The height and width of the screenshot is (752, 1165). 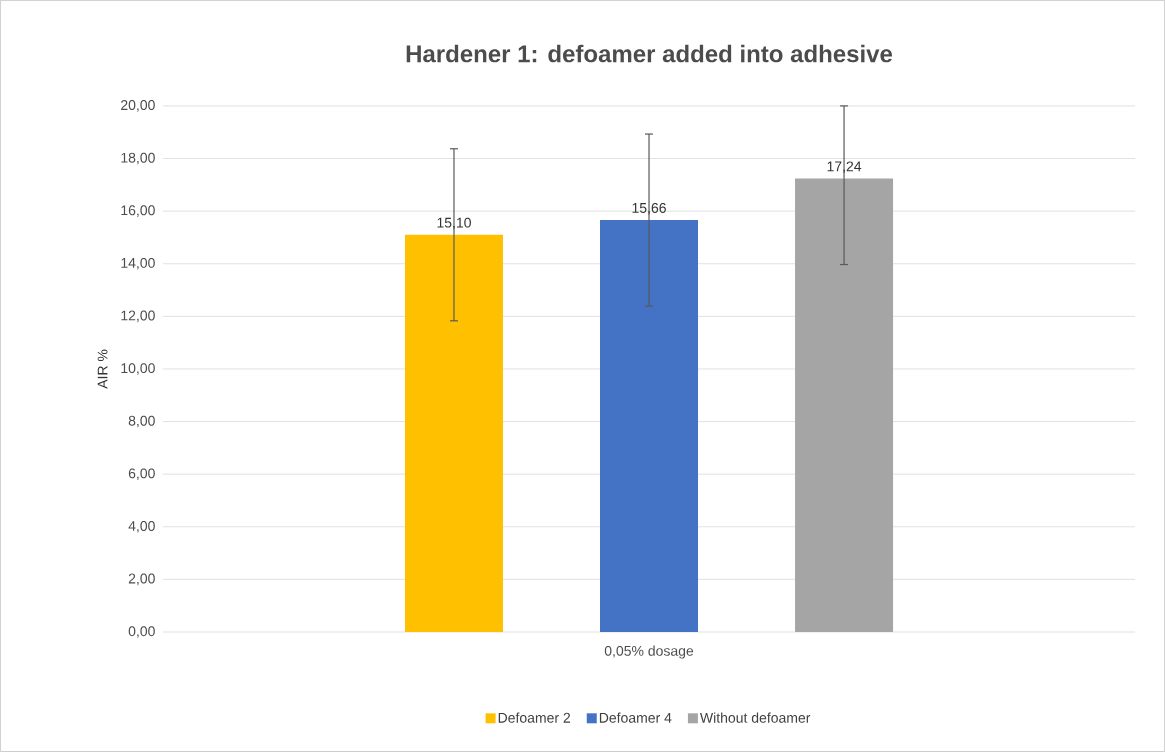 I want to click on y-tick-label: 6,00, so click(x=141, y=474).